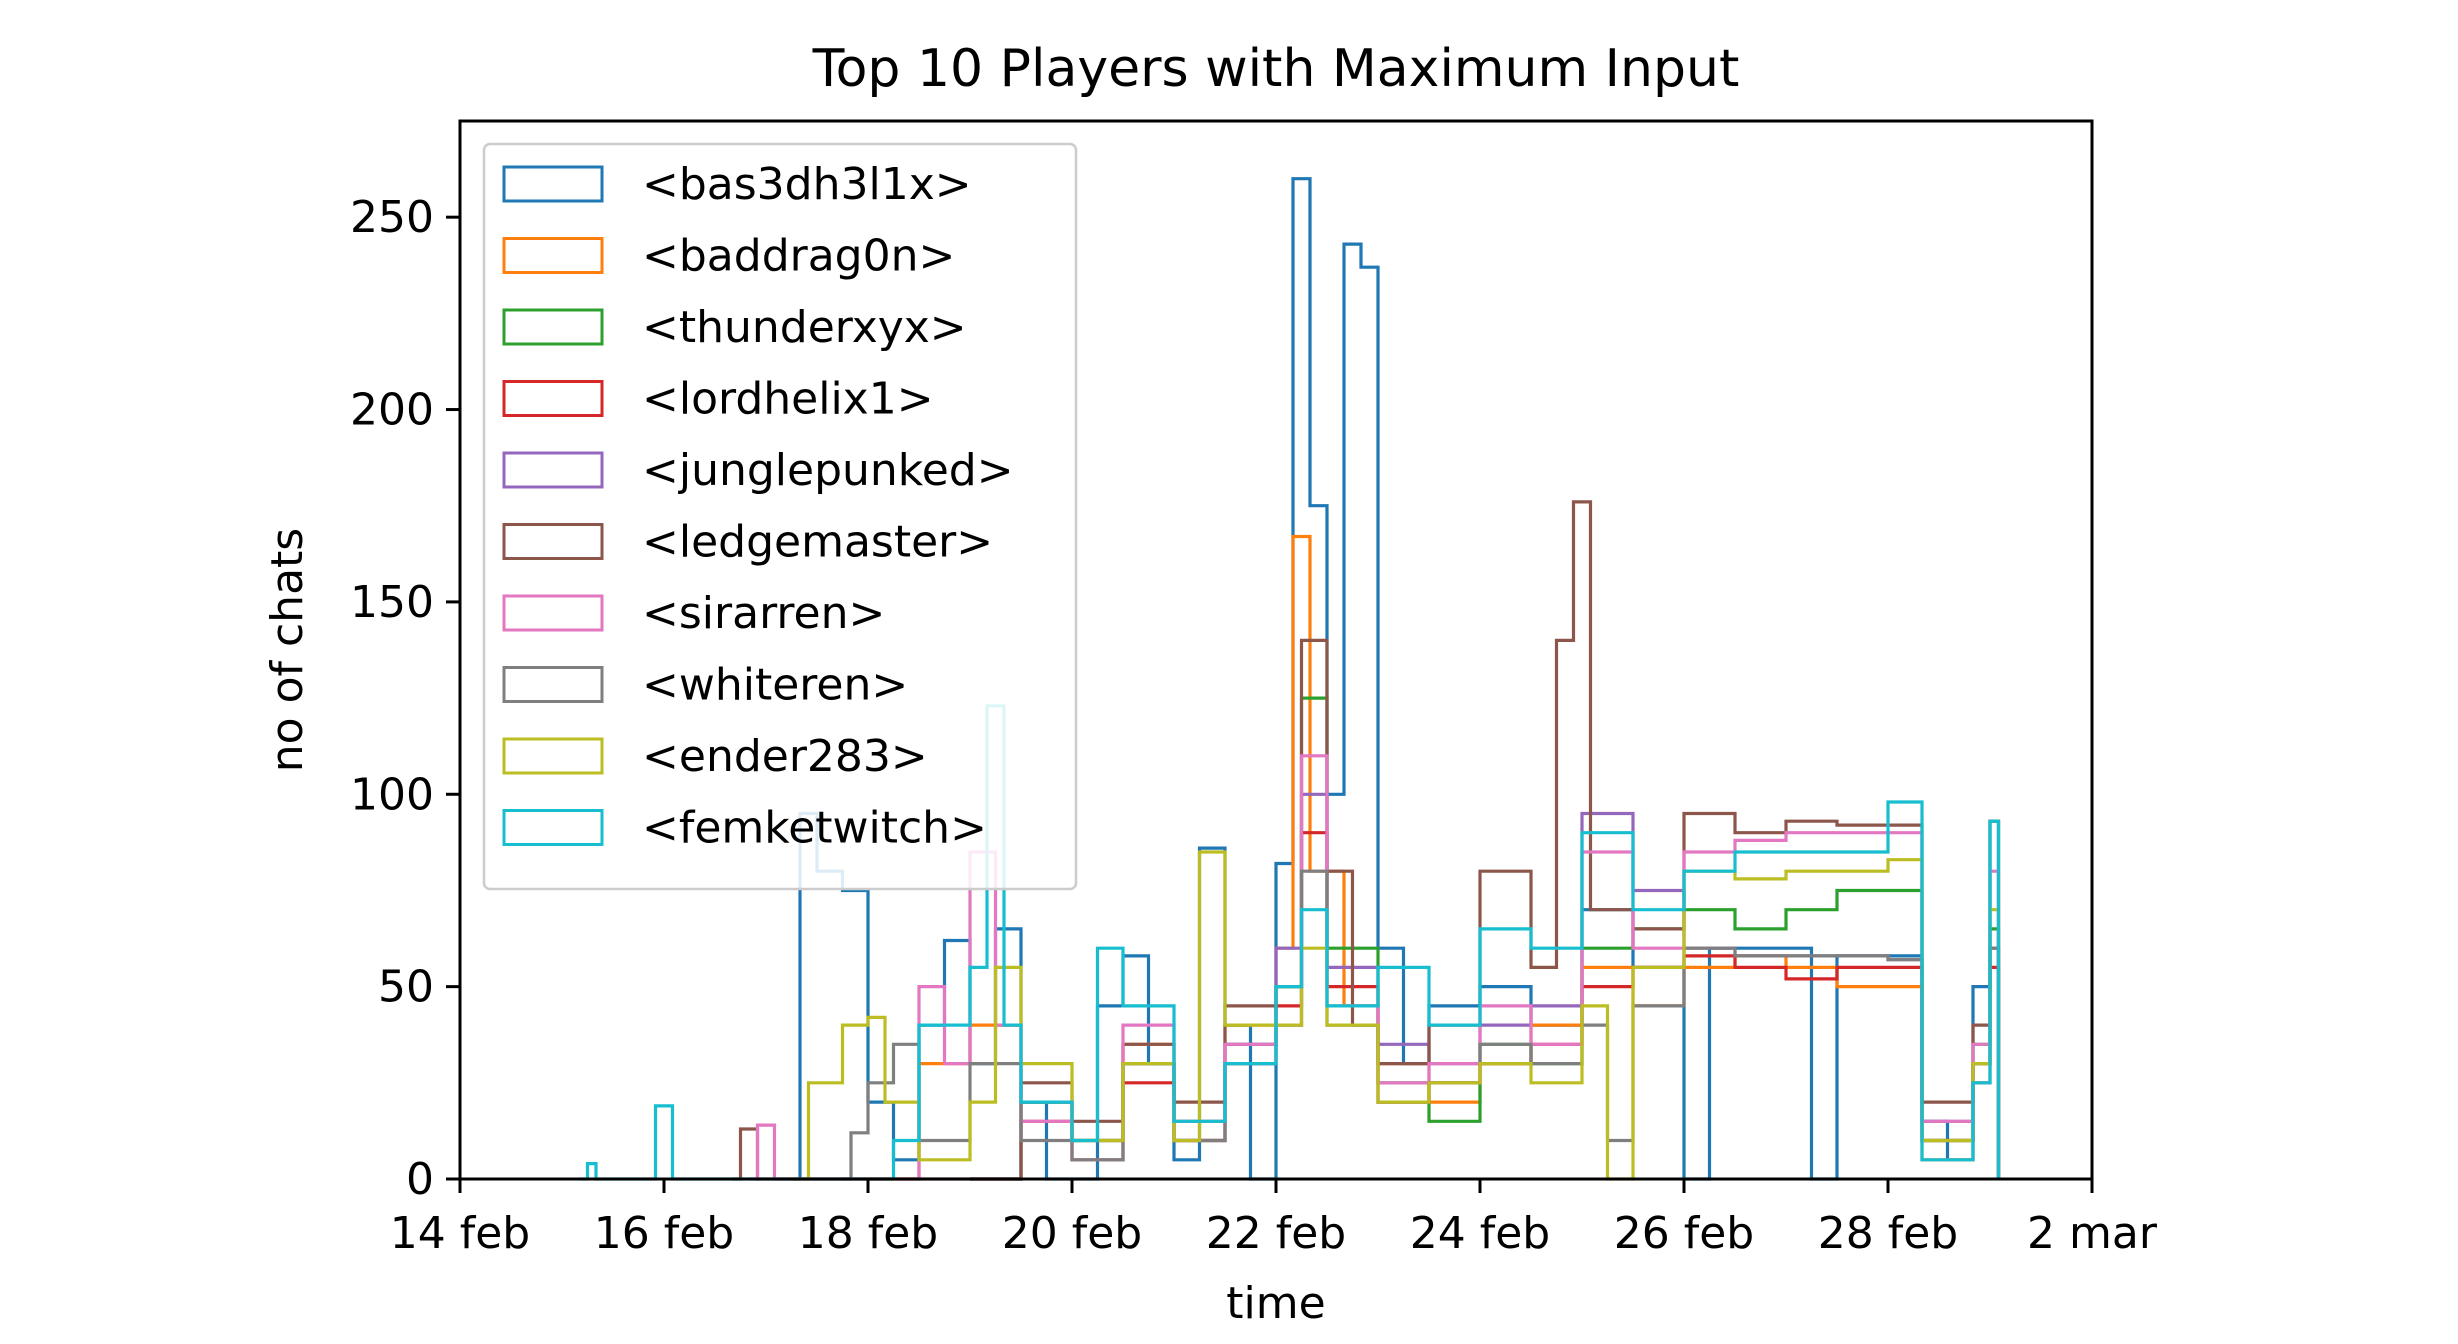 This screenshot has height=1344, width=2458. What do you see at coordinates (2092, 1233) in the screenshot?
I see `x-tick-label-8: 2 mar` at bounding box center [2092, 1233].